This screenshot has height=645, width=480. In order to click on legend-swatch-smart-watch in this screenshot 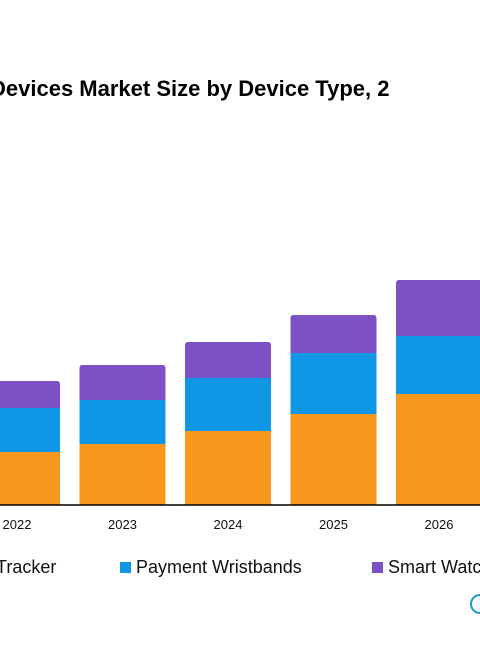, I will do `click(377, 567)`.